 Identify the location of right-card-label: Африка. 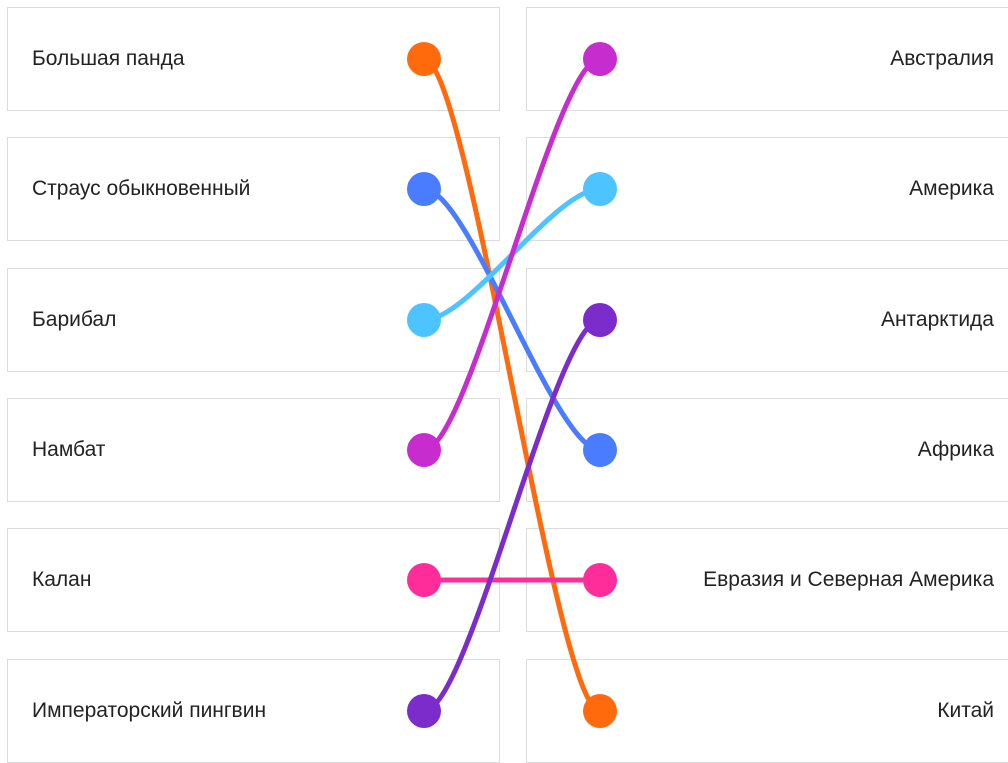
(955, 449).